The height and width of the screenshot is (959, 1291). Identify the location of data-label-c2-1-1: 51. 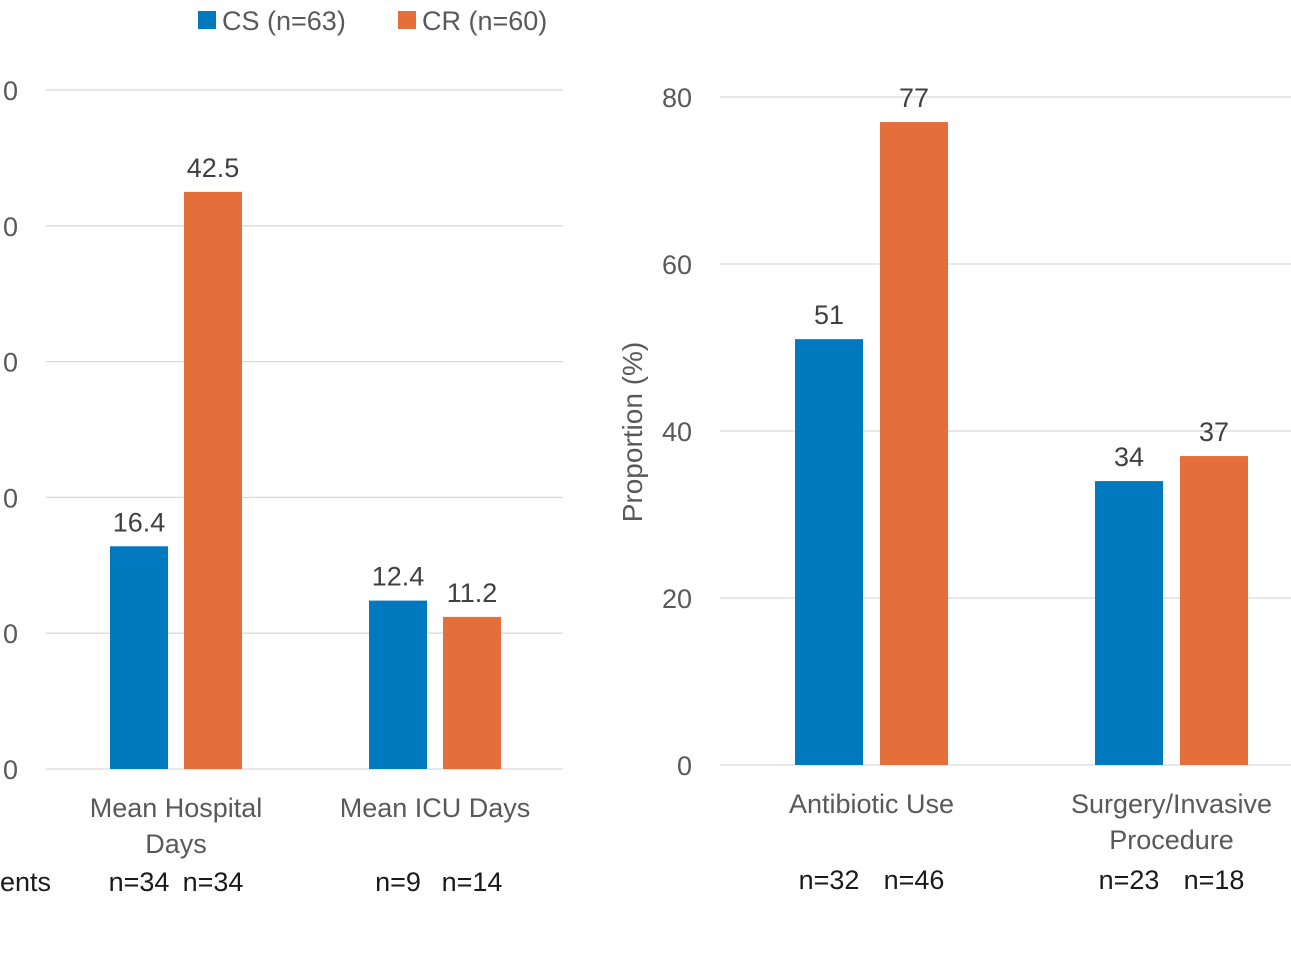
(829, 315).